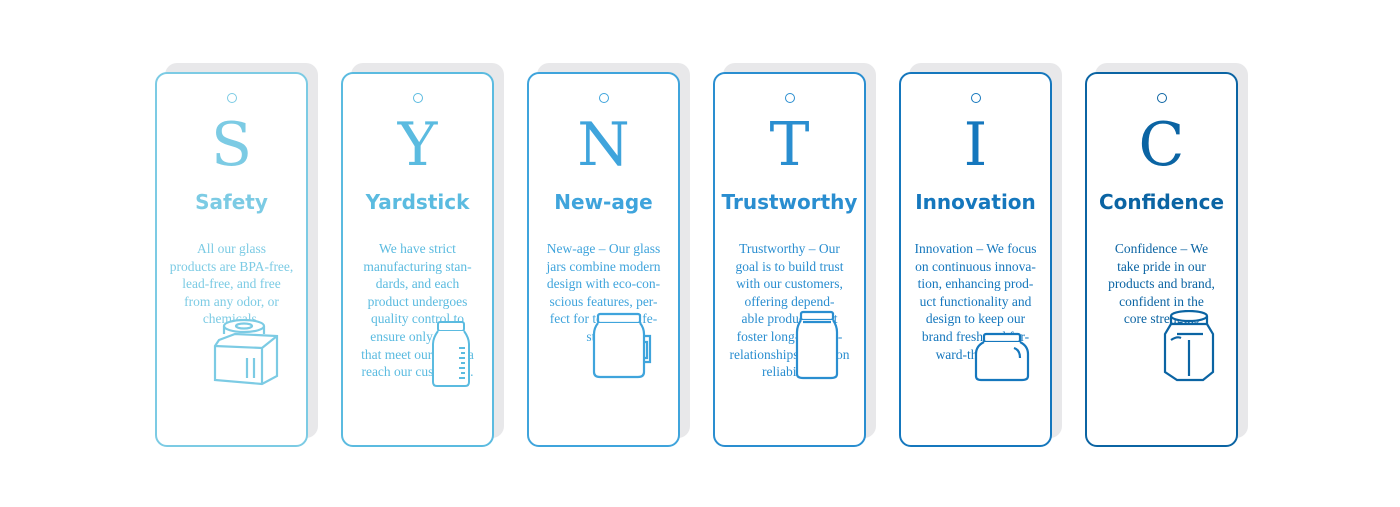  I want to click on card-letter: T, so click(789, 145).